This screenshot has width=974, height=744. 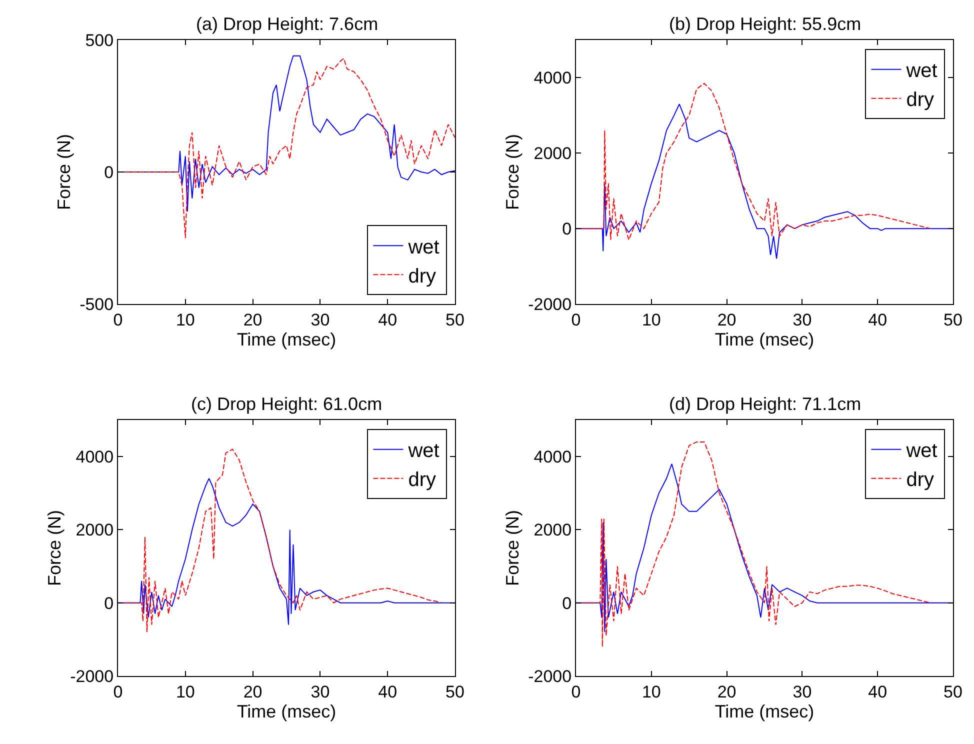 I want to click on chart-title: (b) Drop Height: 55.9cm, so click(x=765, y=24).